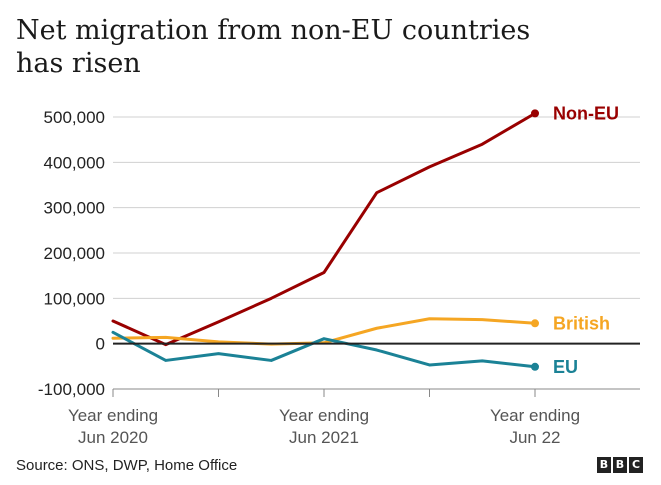 The image size is (661, 485). What do you see at coordinates (535, 323) in the screenshot?
I see `series-end-point-british` at bounding box center [535, 323].